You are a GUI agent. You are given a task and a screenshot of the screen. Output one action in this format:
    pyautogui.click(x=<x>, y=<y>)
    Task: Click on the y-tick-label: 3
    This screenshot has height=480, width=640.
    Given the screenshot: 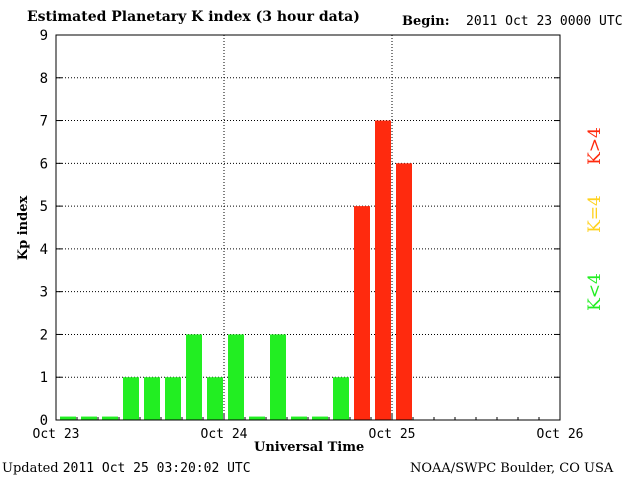 What is the action you would take?
    pyautogui.click(x=44, y=293)
    